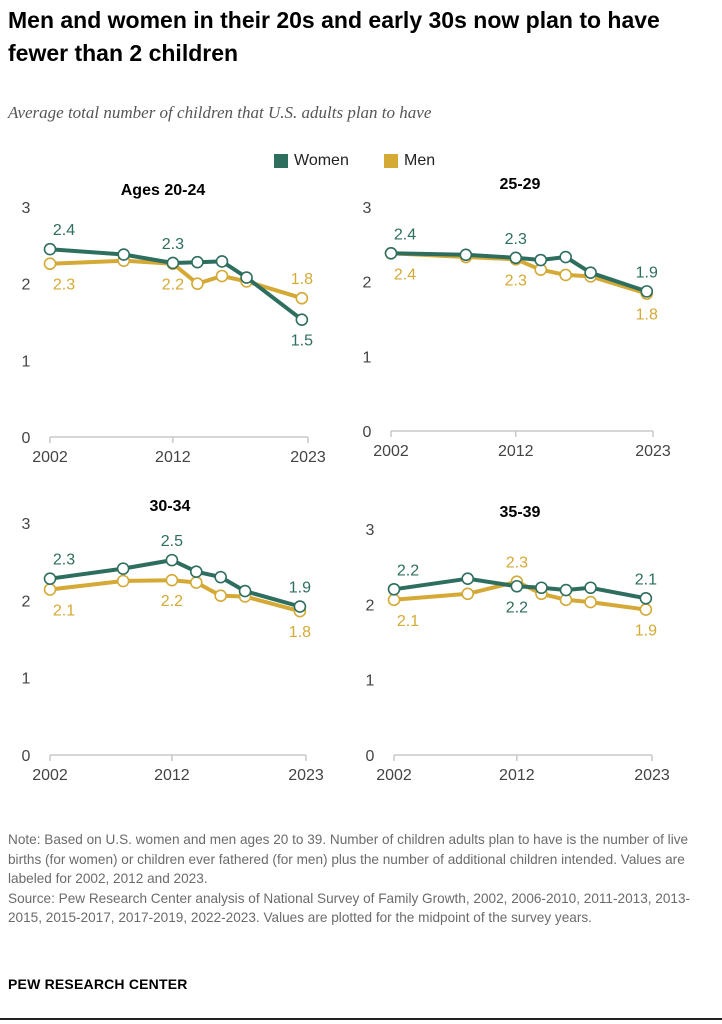 The image size is (722, 1024). What do you see at coordinates (26, 438) in the screenshot?
I see `panel-1-ytick-0: 0` at bounding box center [26, 438].